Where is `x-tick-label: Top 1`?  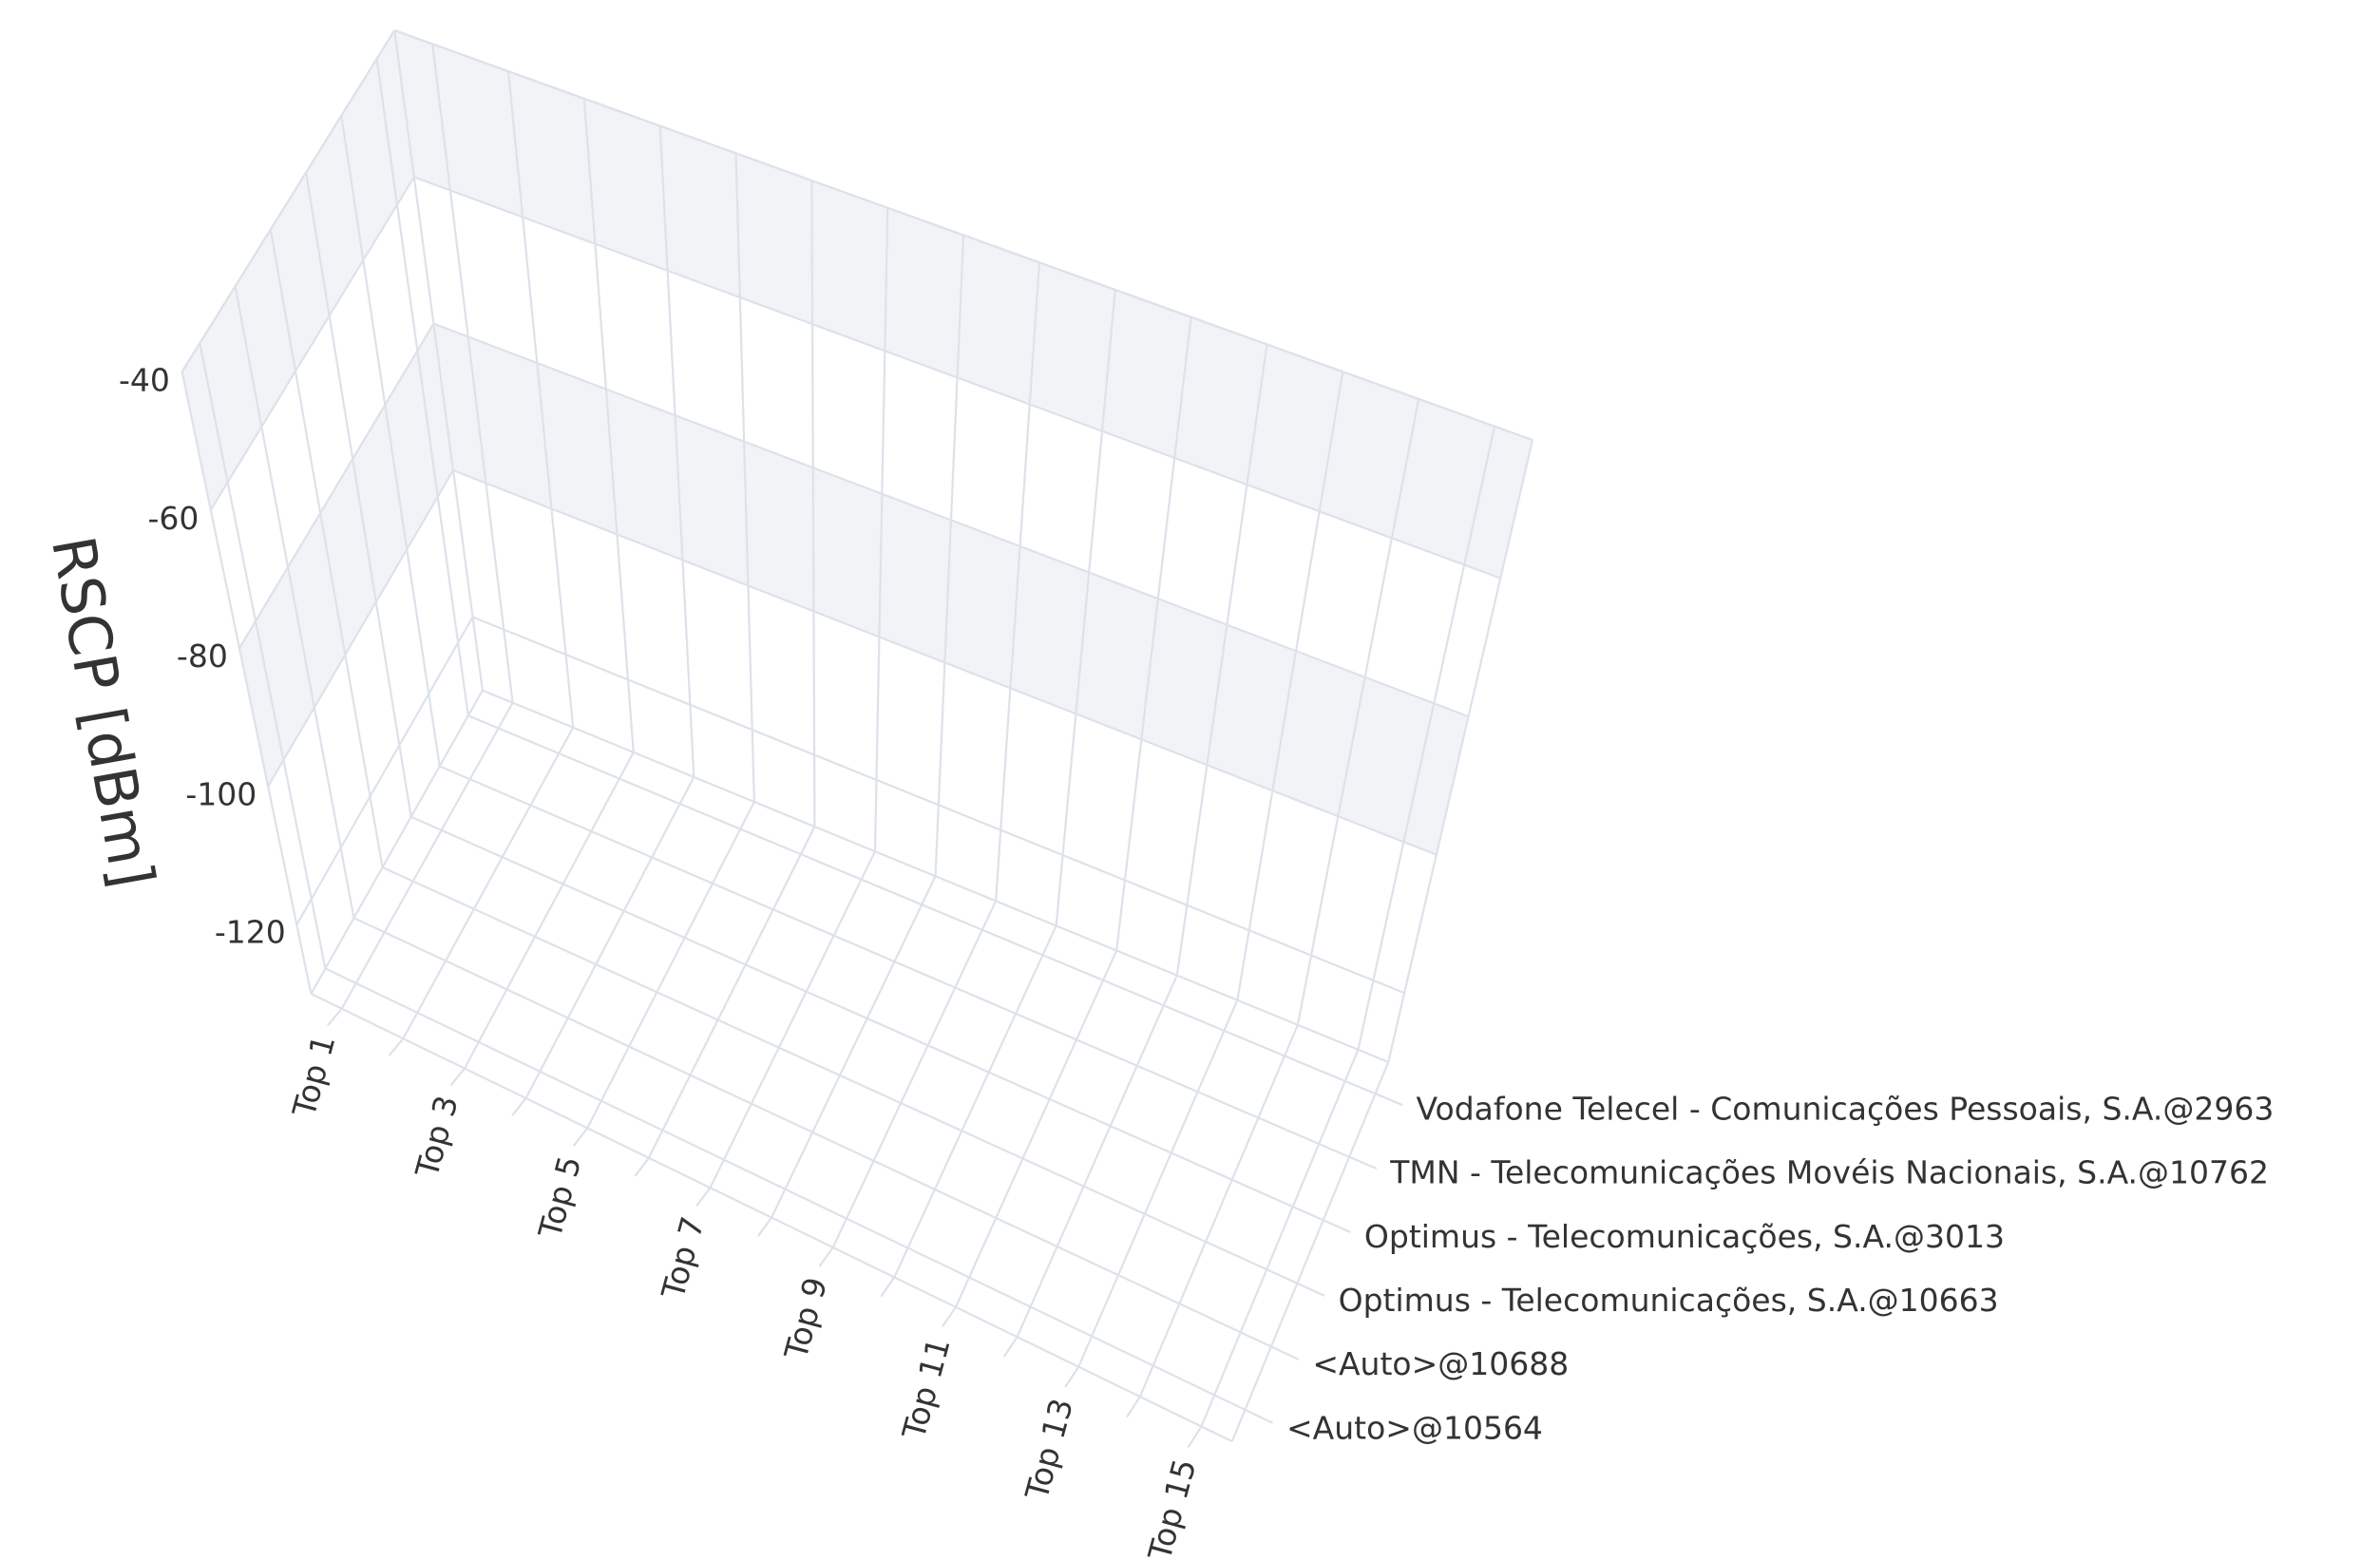 x-tick-label: Top 1 is located at coordinates (313, 1076).